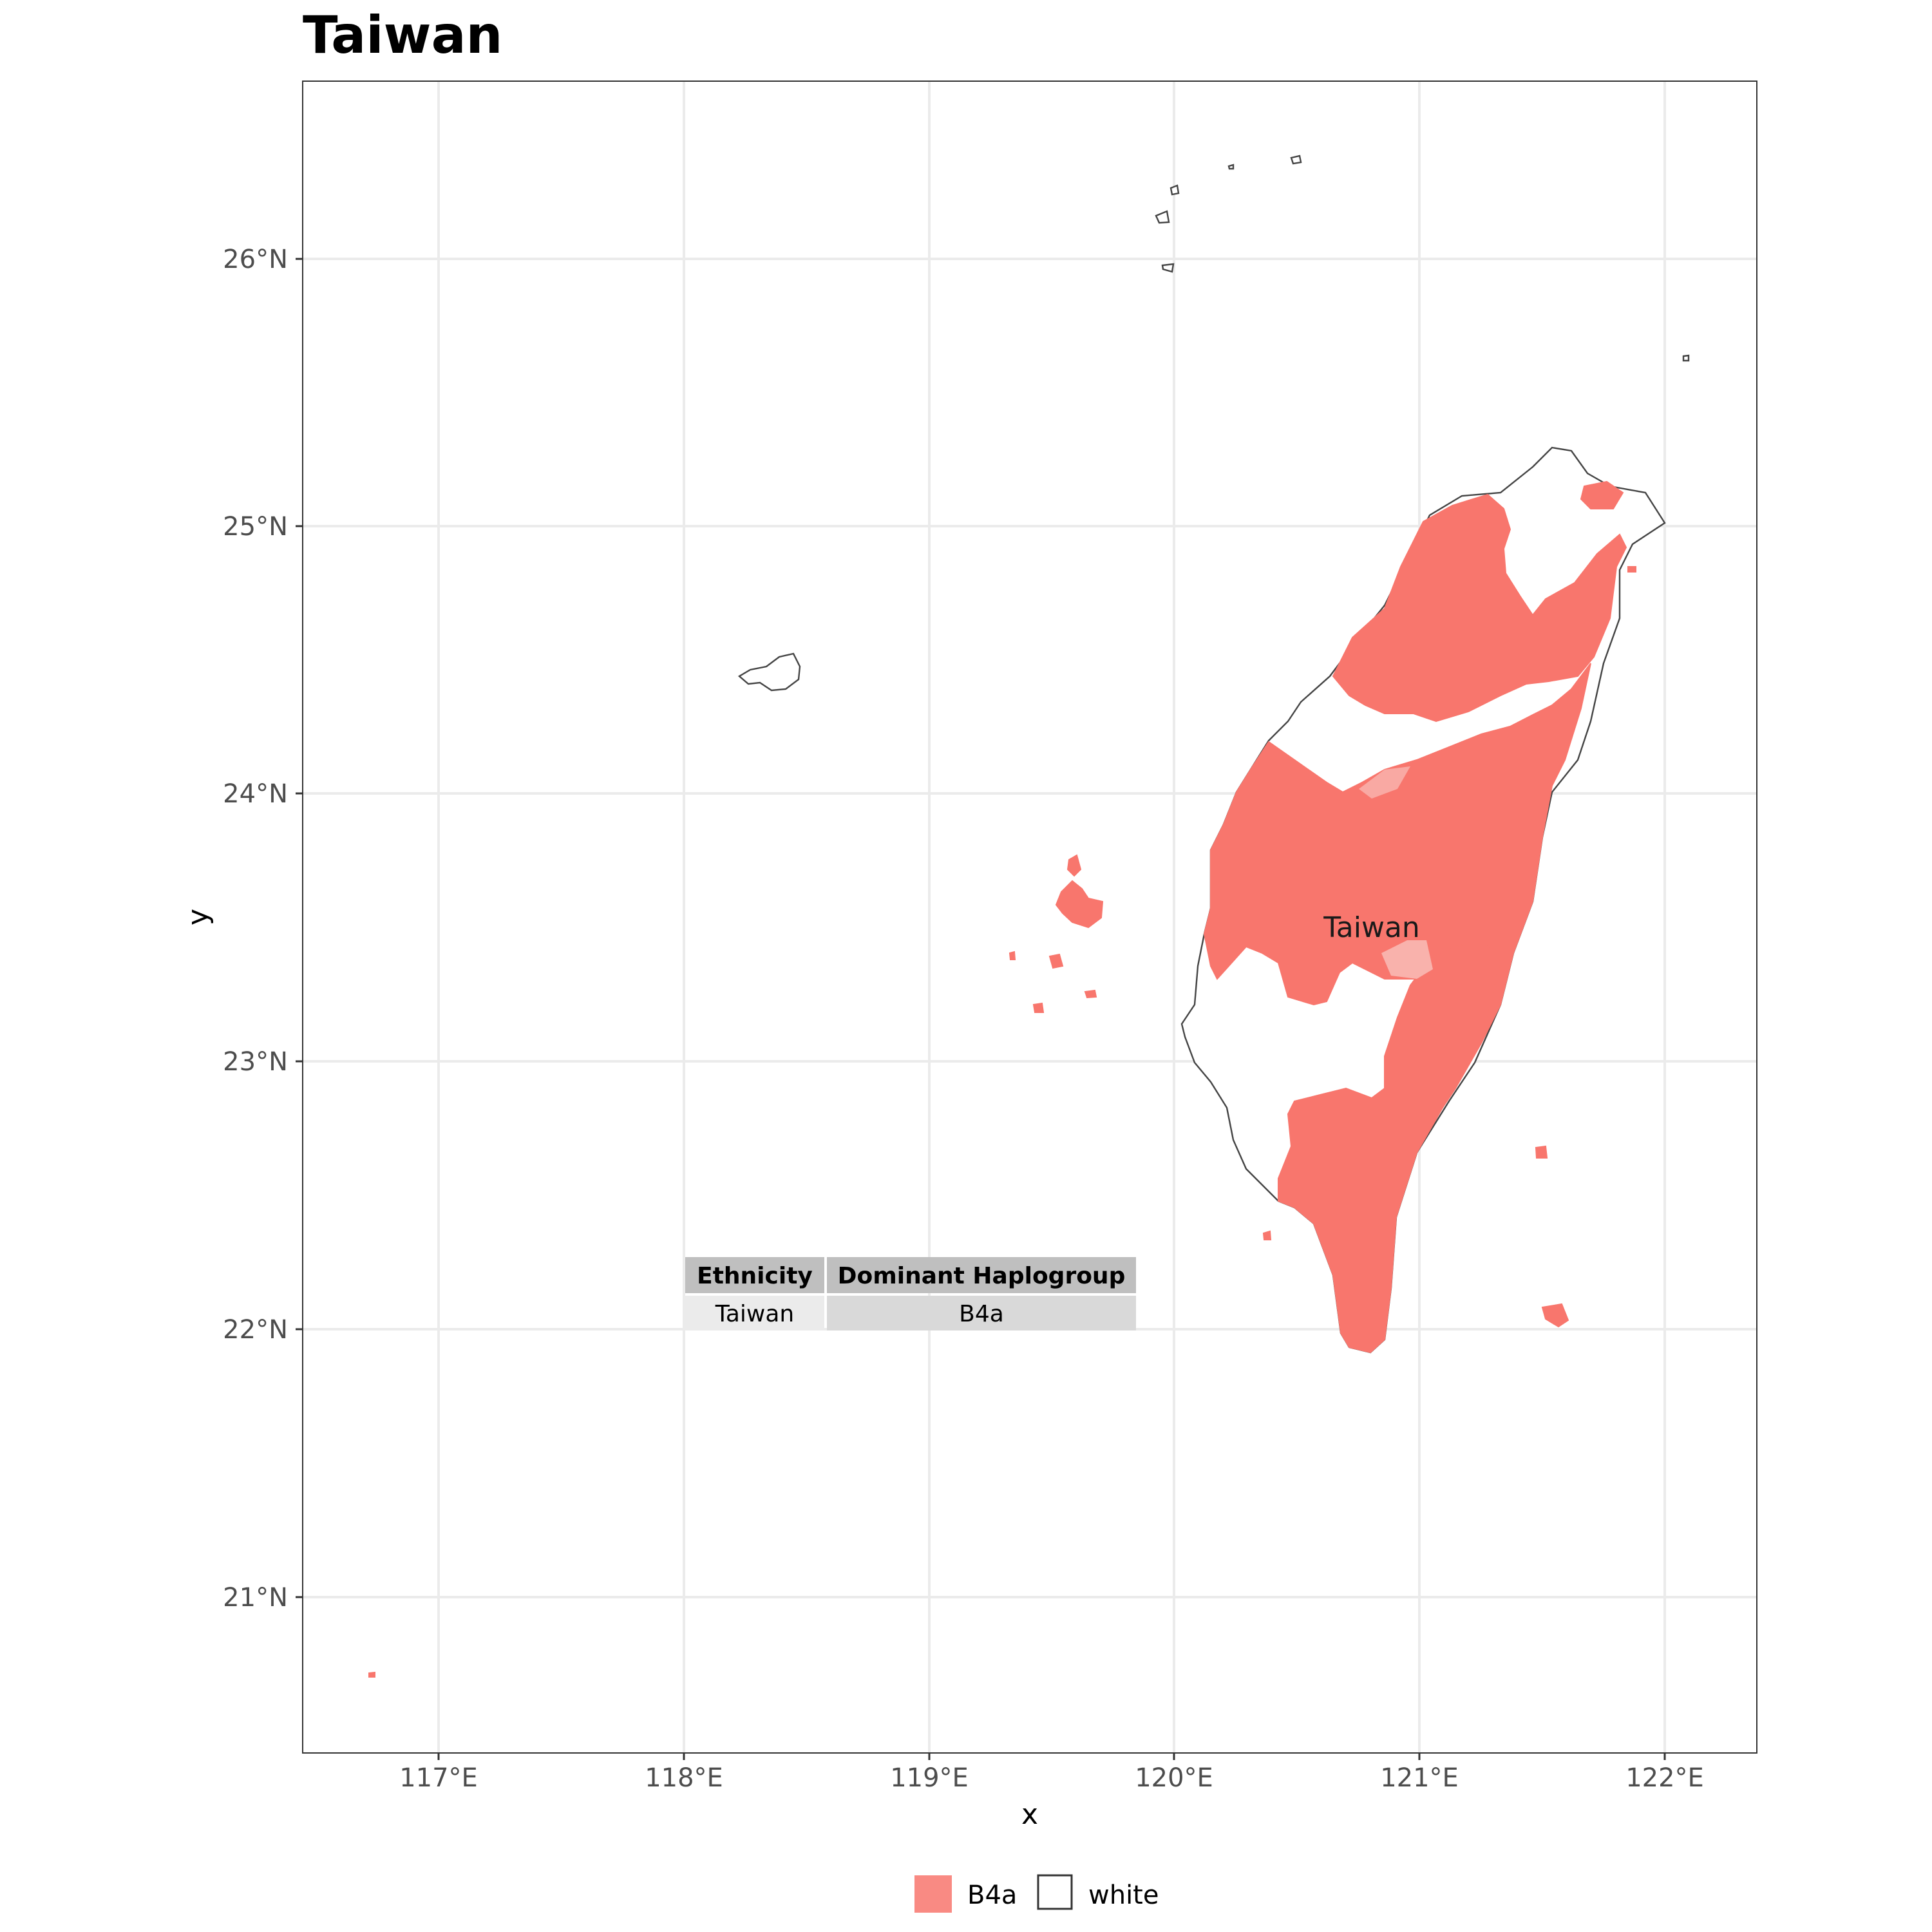 The height and width of the screenshot is (1932, 1932). What do you see at coordinates (769, 672) in the screenshot?
I see `kinmen-island` at bounding box center [769, 672].